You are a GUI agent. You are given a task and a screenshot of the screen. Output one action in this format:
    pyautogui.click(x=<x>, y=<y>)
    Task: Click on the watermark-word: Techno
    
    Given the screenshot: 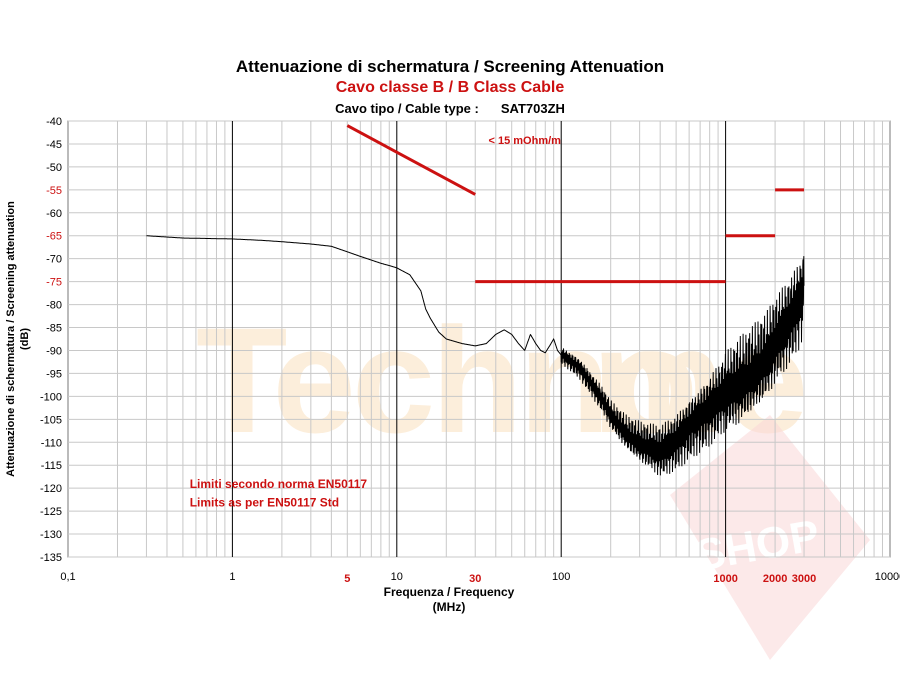 What is the action you would take?
    pyautogui.click(x=445, y=380)
    